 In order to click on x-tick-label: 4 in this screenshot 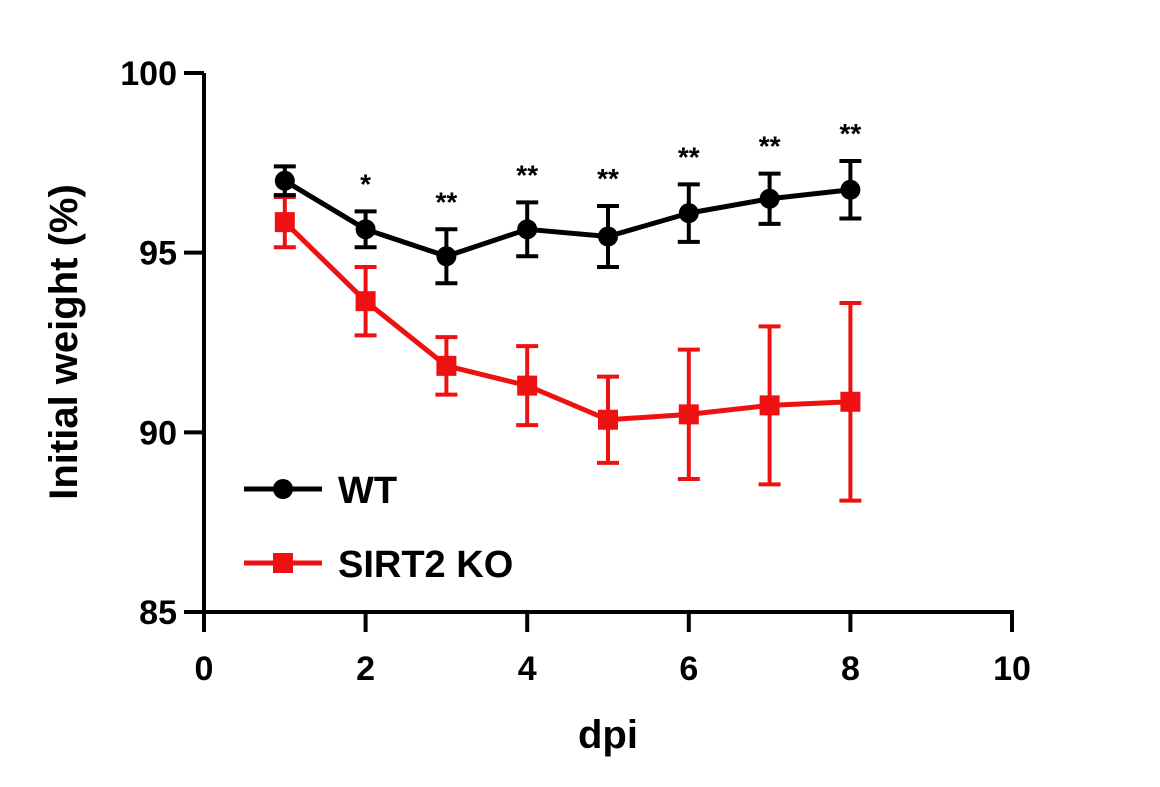, I will do `click(527, 669)`.